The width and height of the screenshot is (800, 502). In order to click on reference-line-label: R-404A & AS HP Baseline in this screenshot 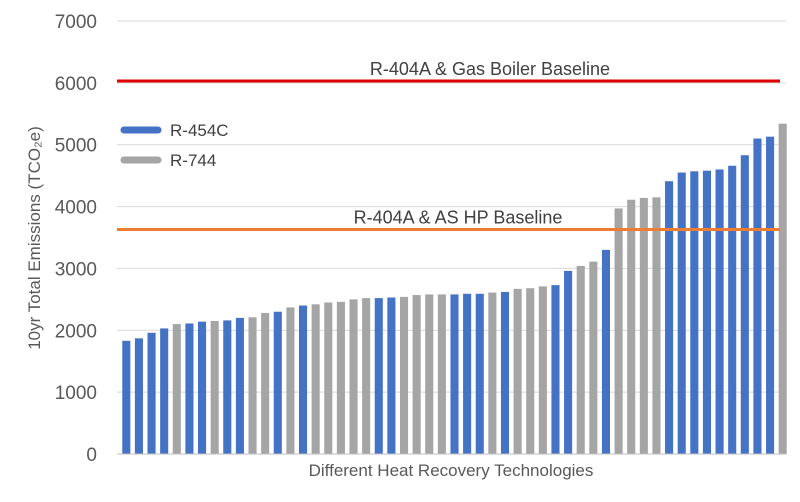, I will do `click(458, 217)`.